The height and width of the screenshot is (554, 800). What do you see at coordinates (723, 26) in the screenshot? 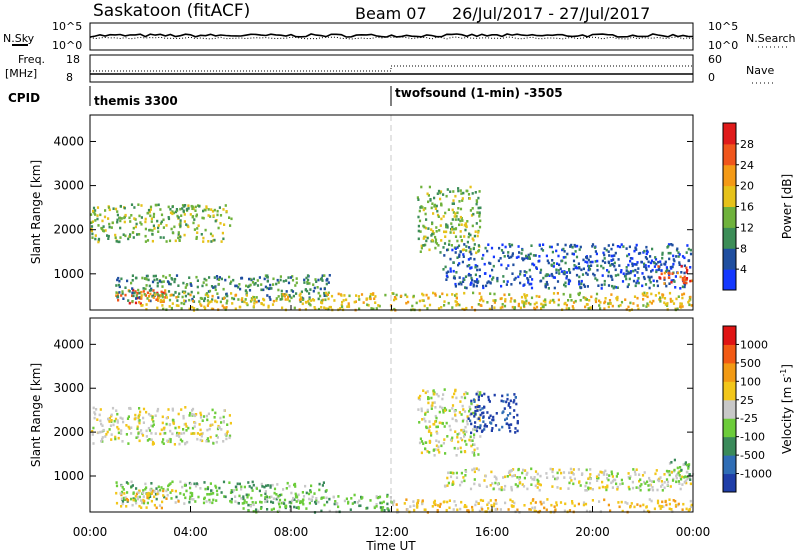
I see `nsearch-tick-top: 10^5` at bounding box center [723, 26].